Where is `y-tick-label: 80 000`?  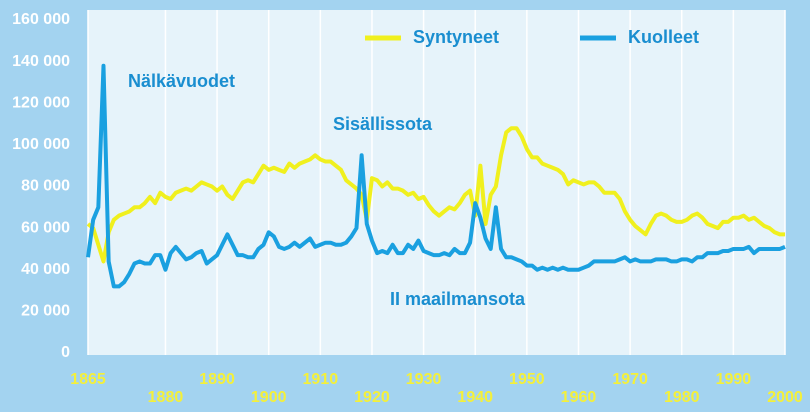
y-tick-label: 80 000 is located at coordinates (45, 186).